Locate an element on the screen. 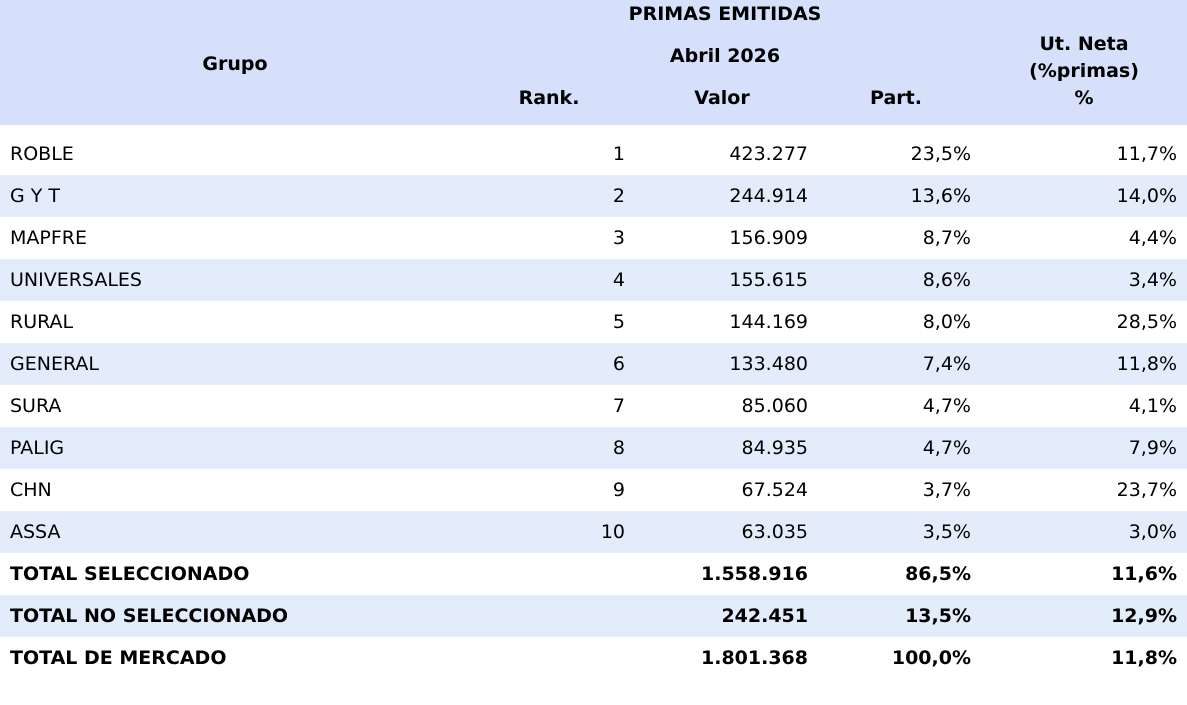  cell: 3,7% is located at coordinates (946, 490).